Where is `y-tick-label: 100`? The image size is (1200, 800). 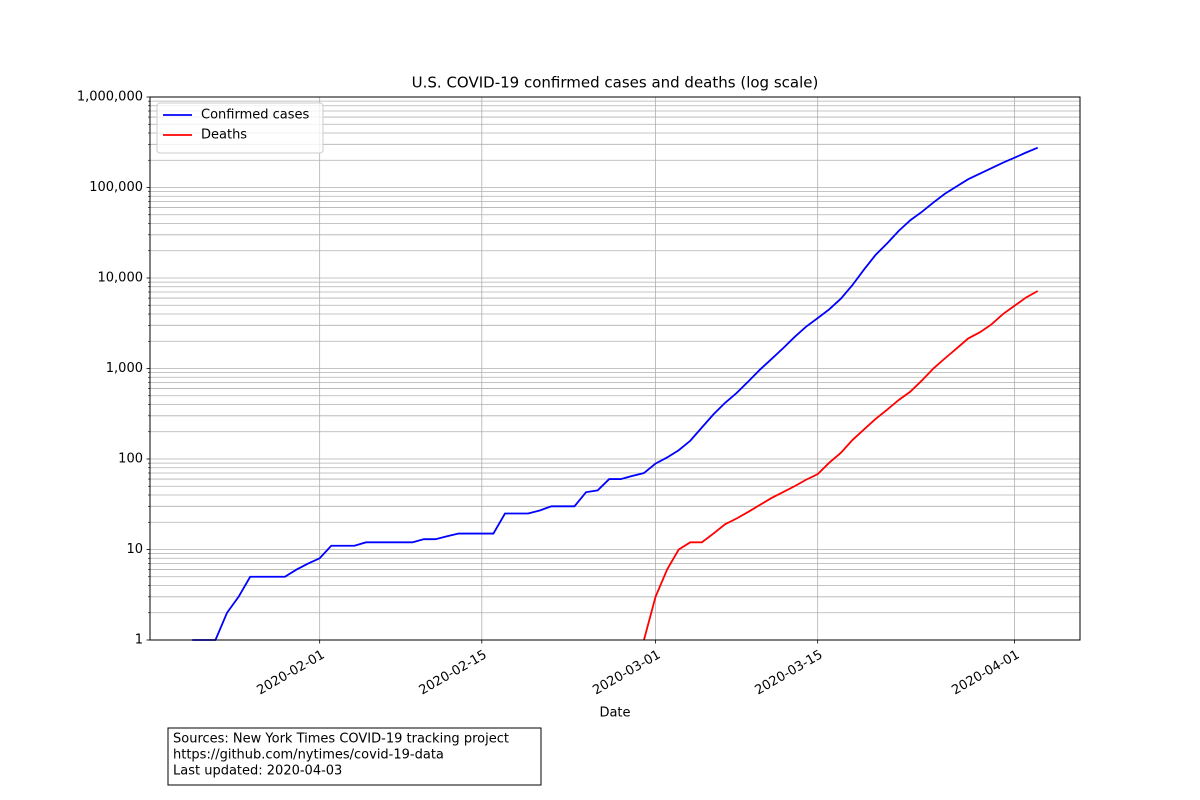
y-tick-label: 100 is located at coordinates (130, 459).